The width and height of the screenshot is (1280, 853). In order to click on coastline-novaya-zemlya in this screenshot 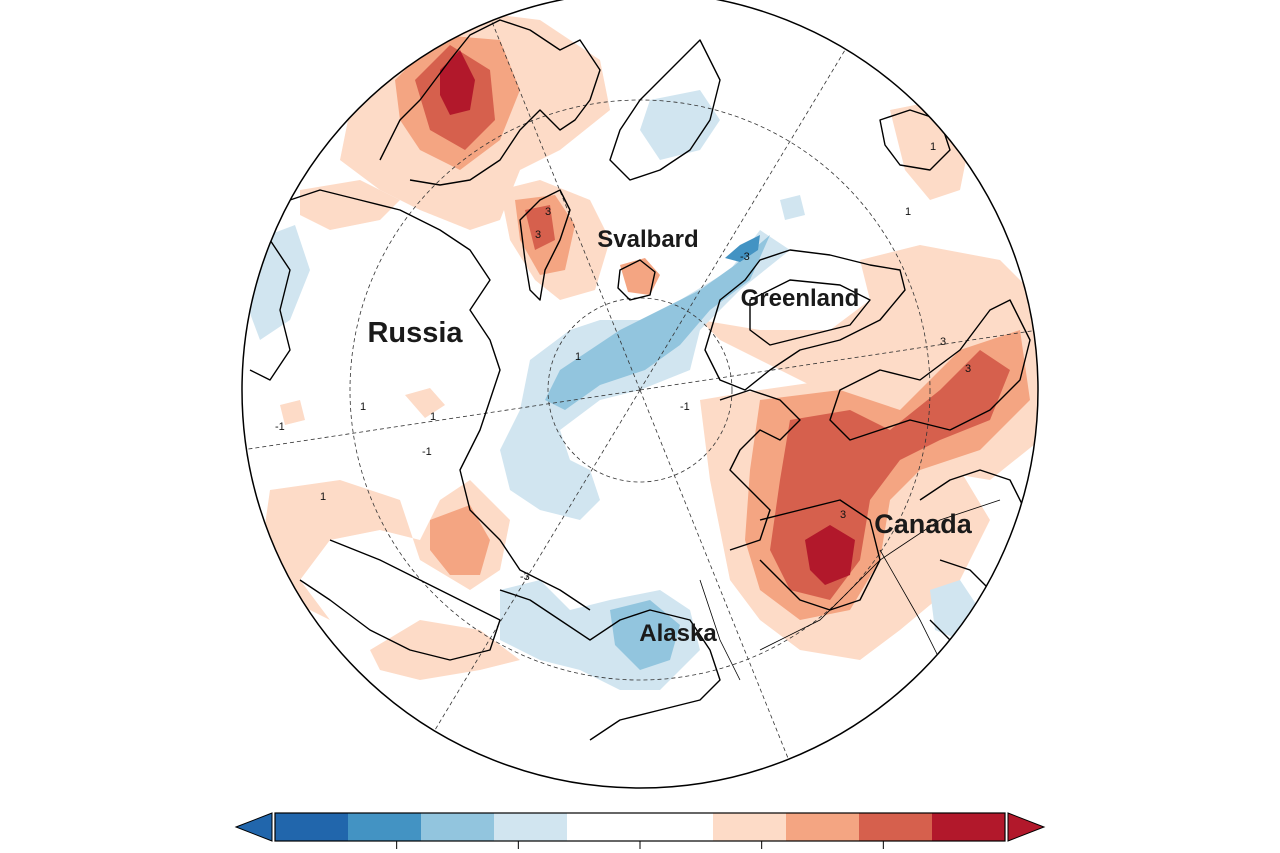, I will do `click(545, 245)`.